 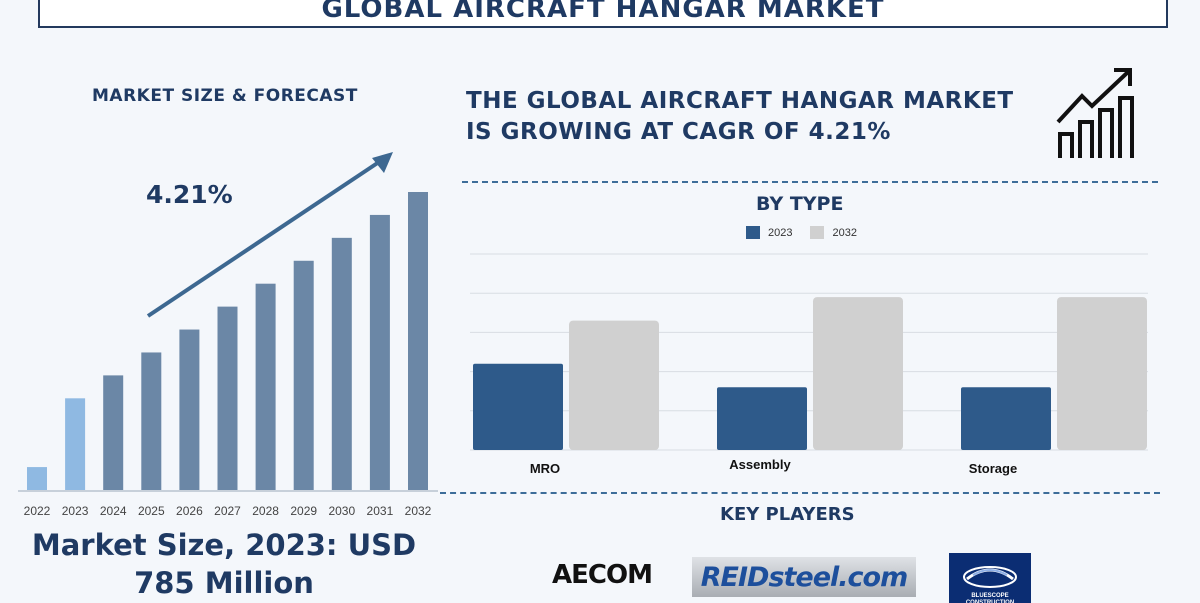 I want to click on trend-arrow-line, so click(x=265, y=238).